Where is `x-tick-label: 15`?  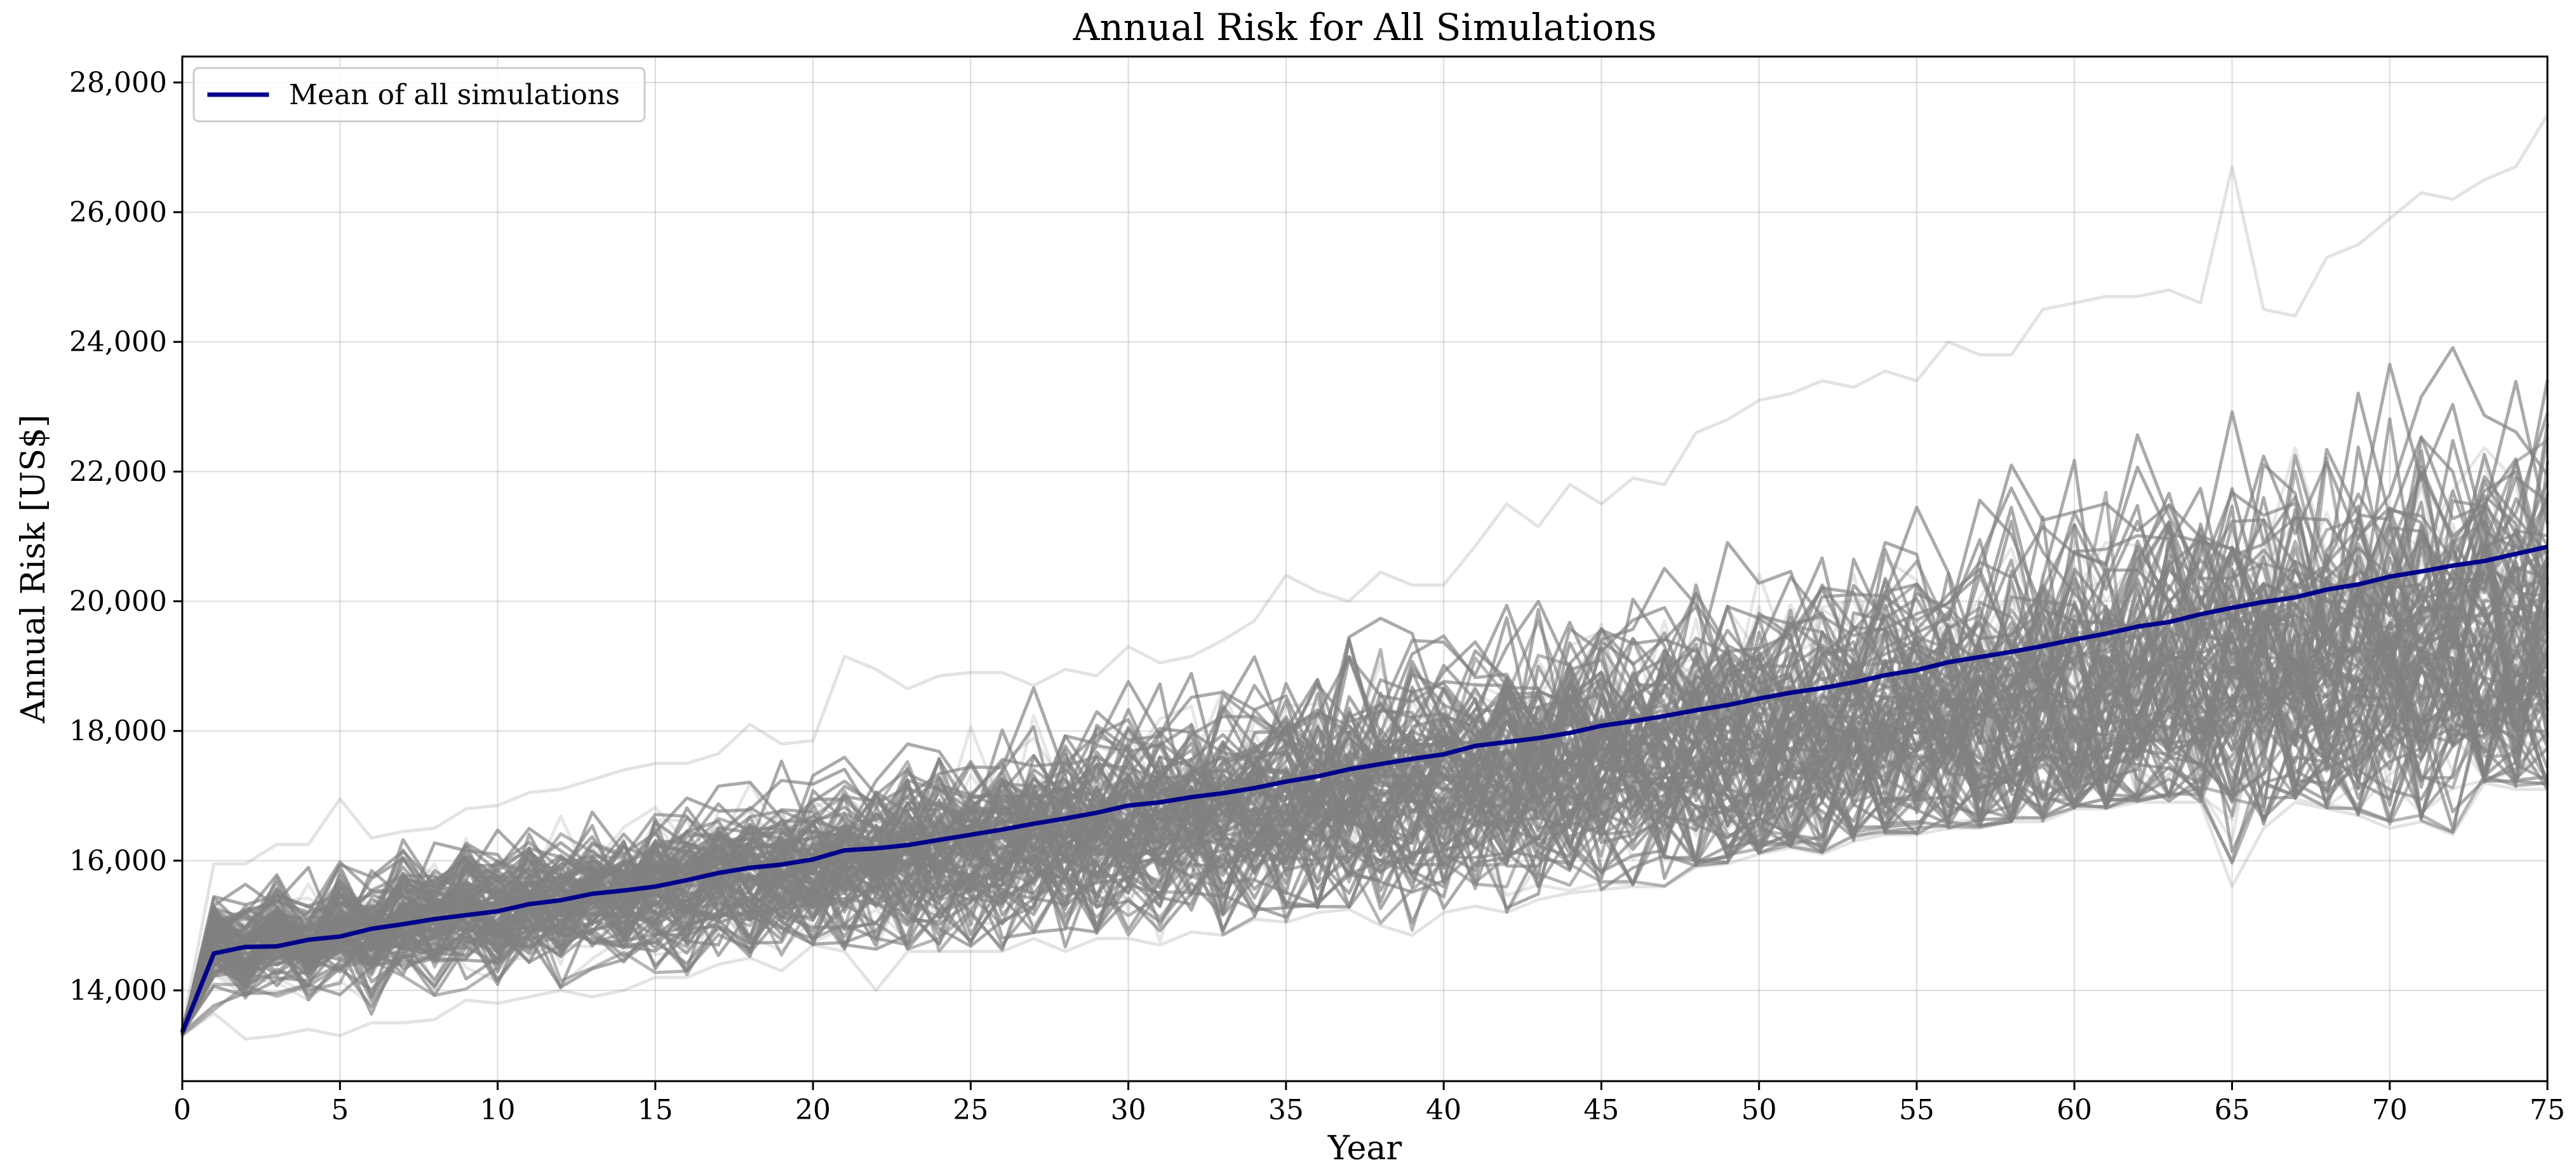
x-tick-label: 15 is located at coordinates (655, 1110).